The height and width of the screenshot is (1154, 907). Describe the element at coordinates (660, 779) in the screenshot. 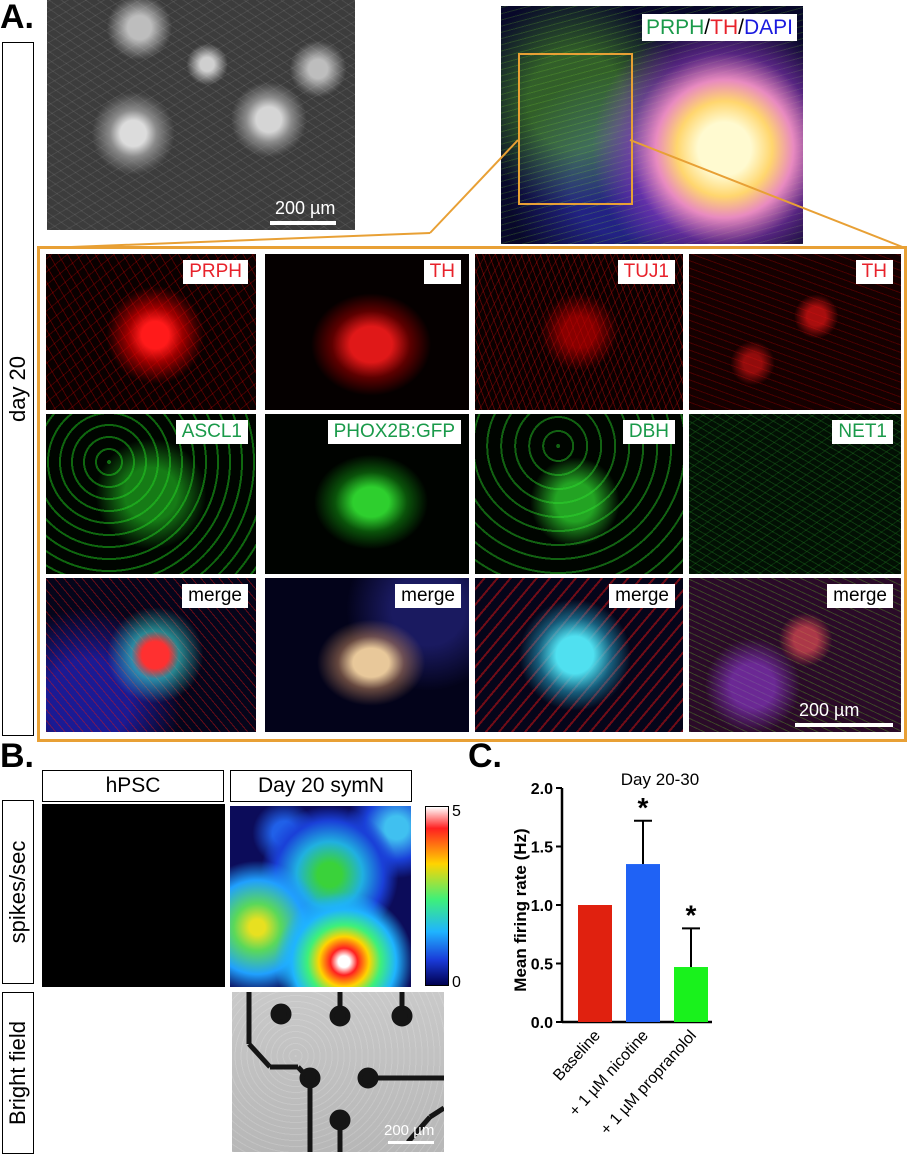

I see `chart-title: Day 20-30` at that location.